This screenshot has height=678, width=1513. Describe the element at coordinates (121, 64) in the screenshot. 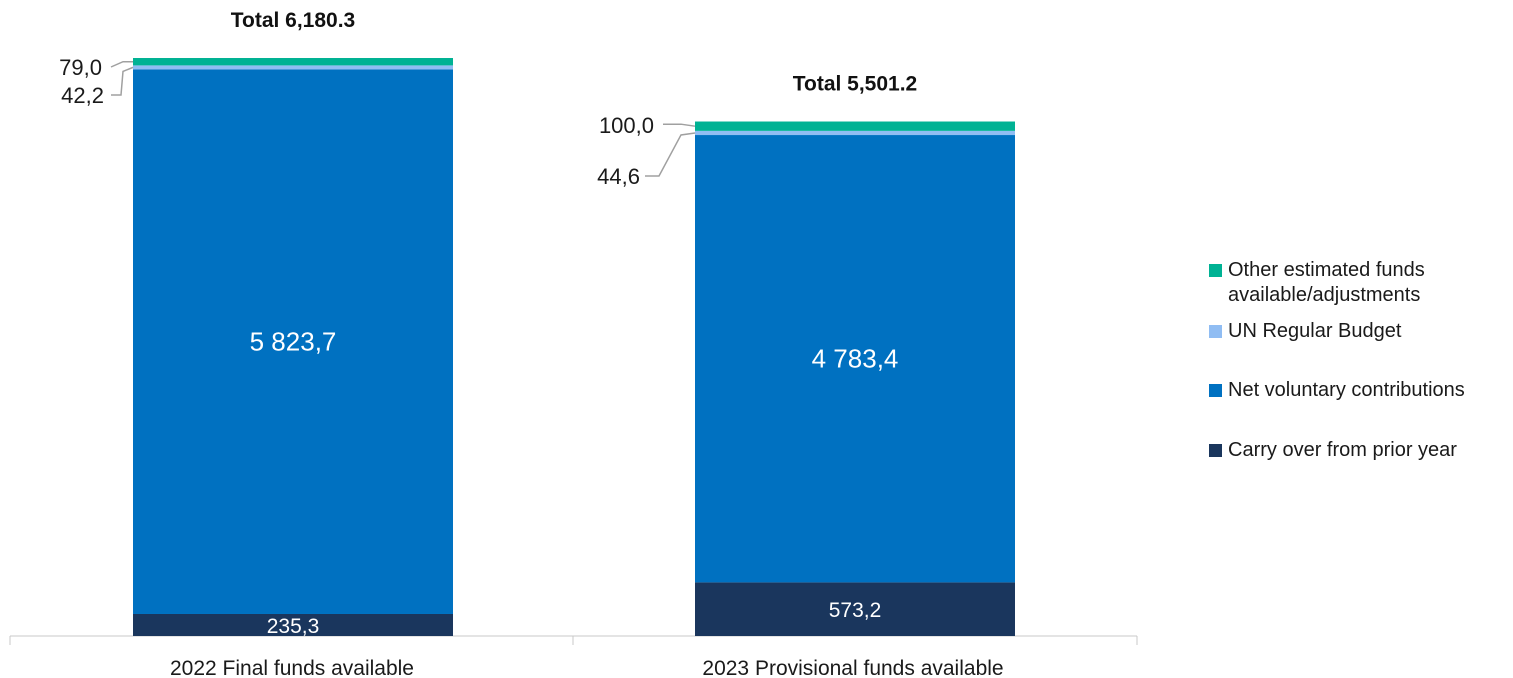

I see `leader-line-1-other-funds` at that location.